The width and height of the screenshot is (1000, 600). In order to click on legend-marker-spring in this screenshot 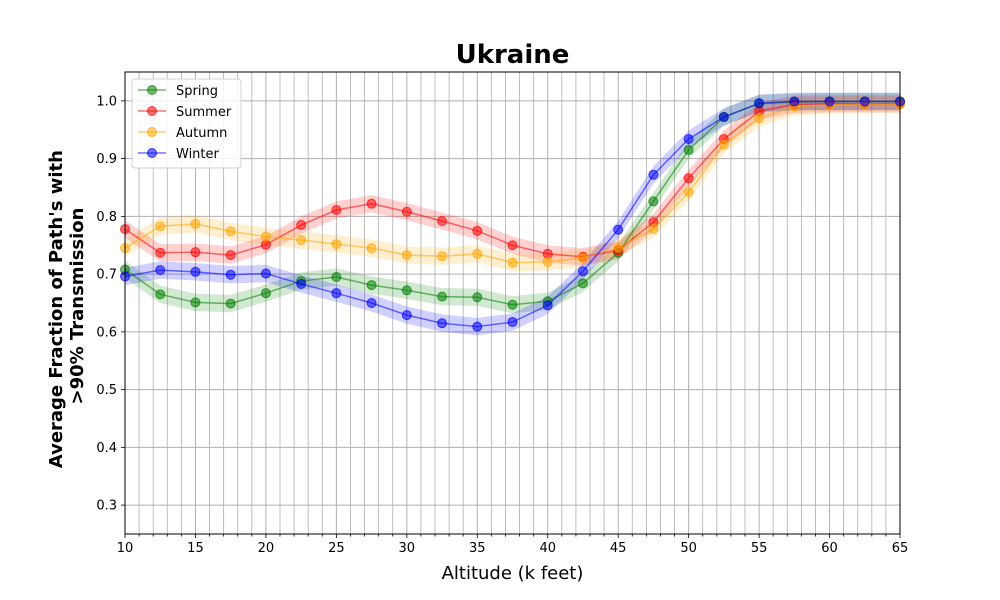, I will do `click(152, 90)`.